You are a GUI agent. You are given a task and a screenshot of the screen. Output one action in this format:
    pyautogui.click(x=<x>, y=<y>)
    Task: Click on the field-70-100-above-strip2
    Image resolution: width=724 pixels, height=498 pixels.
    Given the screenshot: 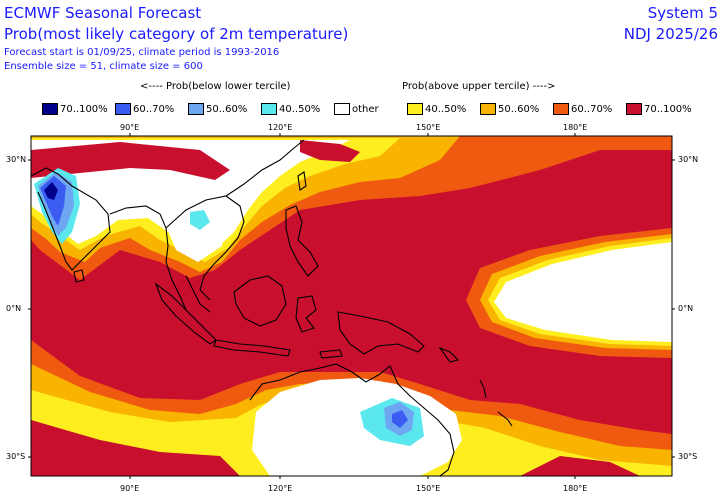 What is the action you would take?
    pyautogui.click(x=330, y=151)
    